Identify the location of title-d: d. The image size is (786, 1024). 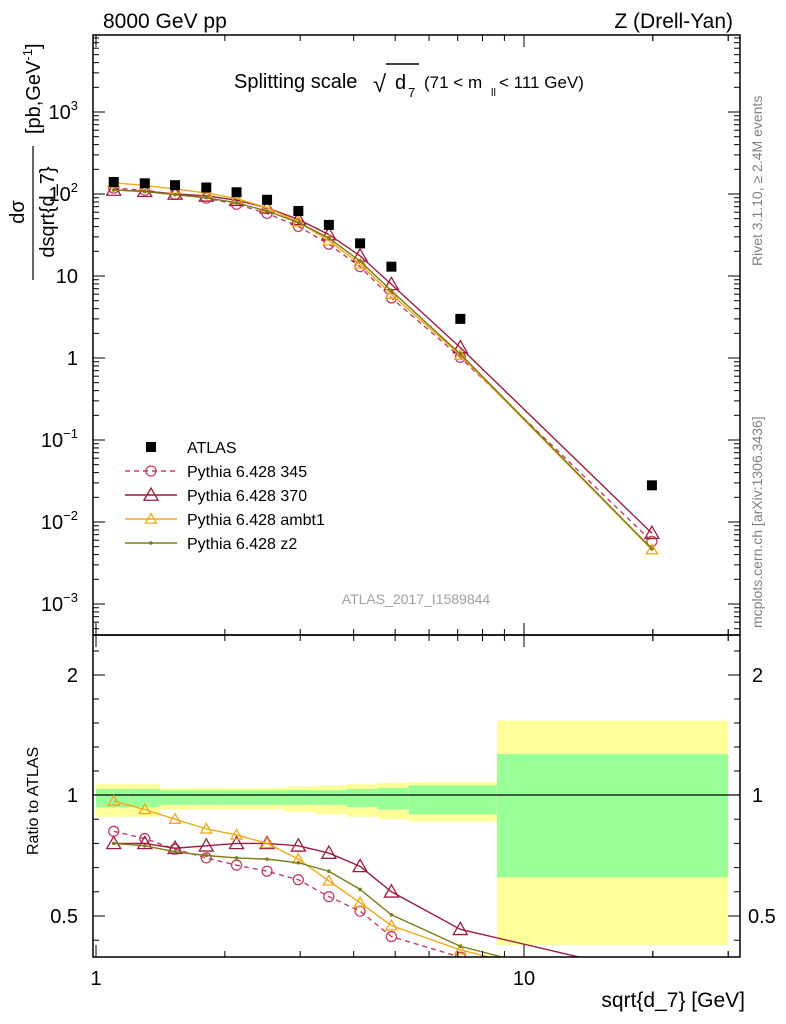
(400, 83).